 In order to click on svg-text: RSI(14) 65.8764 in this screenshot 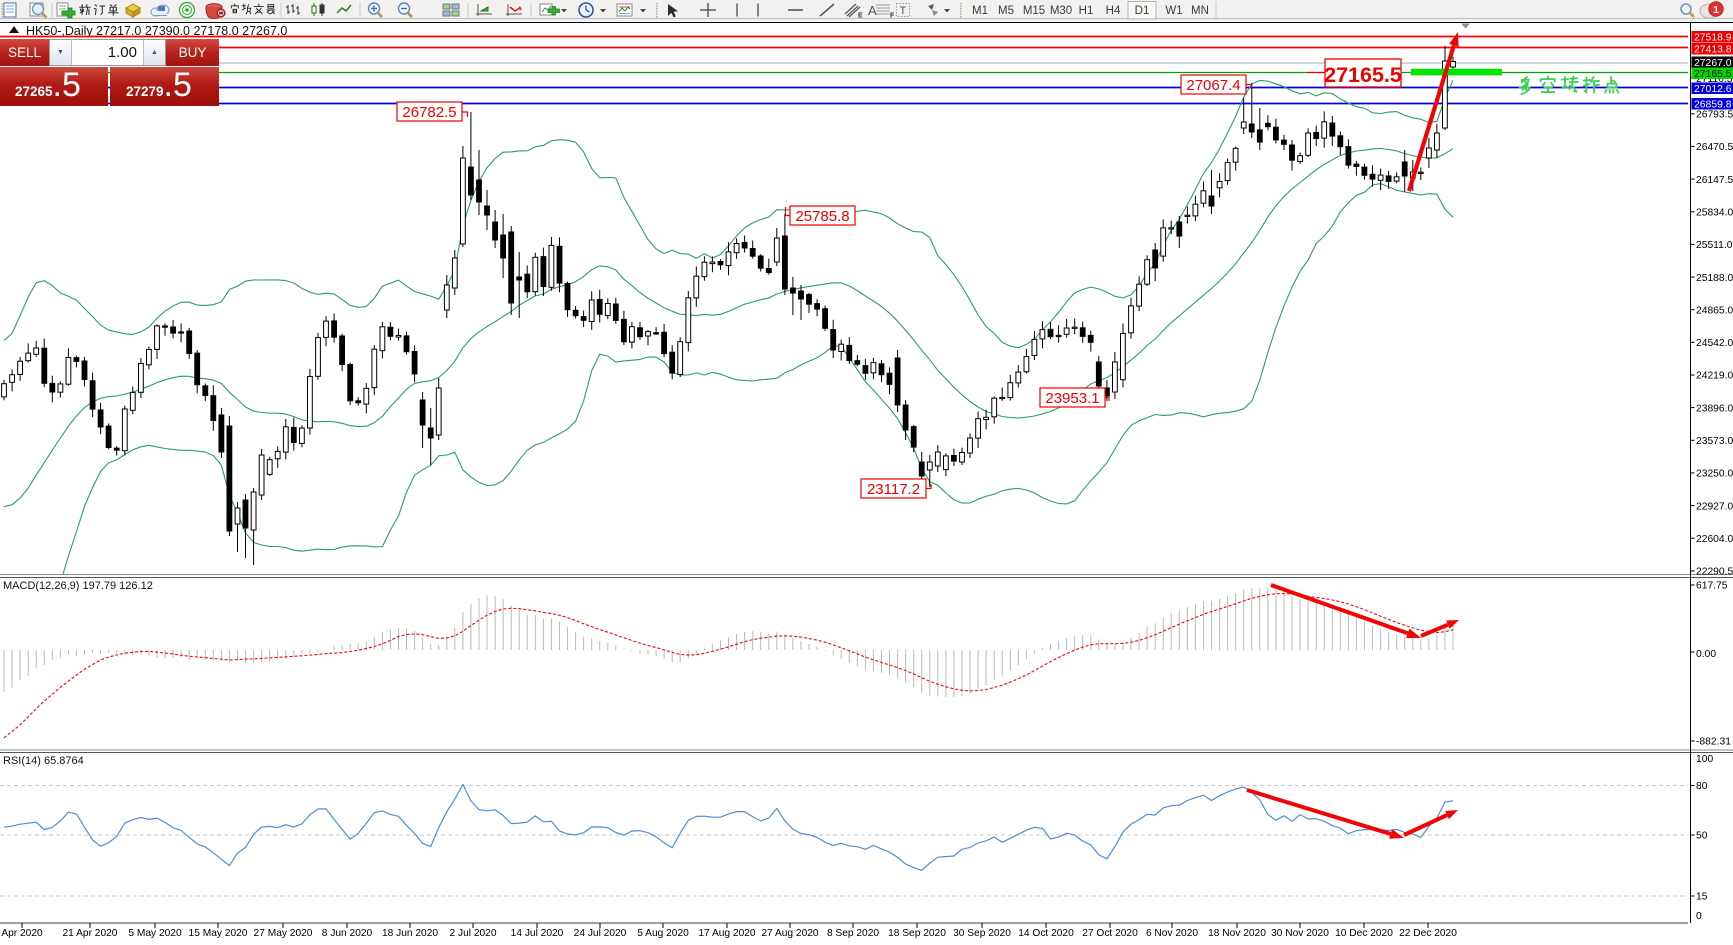, I will do `click(43, 761)`.